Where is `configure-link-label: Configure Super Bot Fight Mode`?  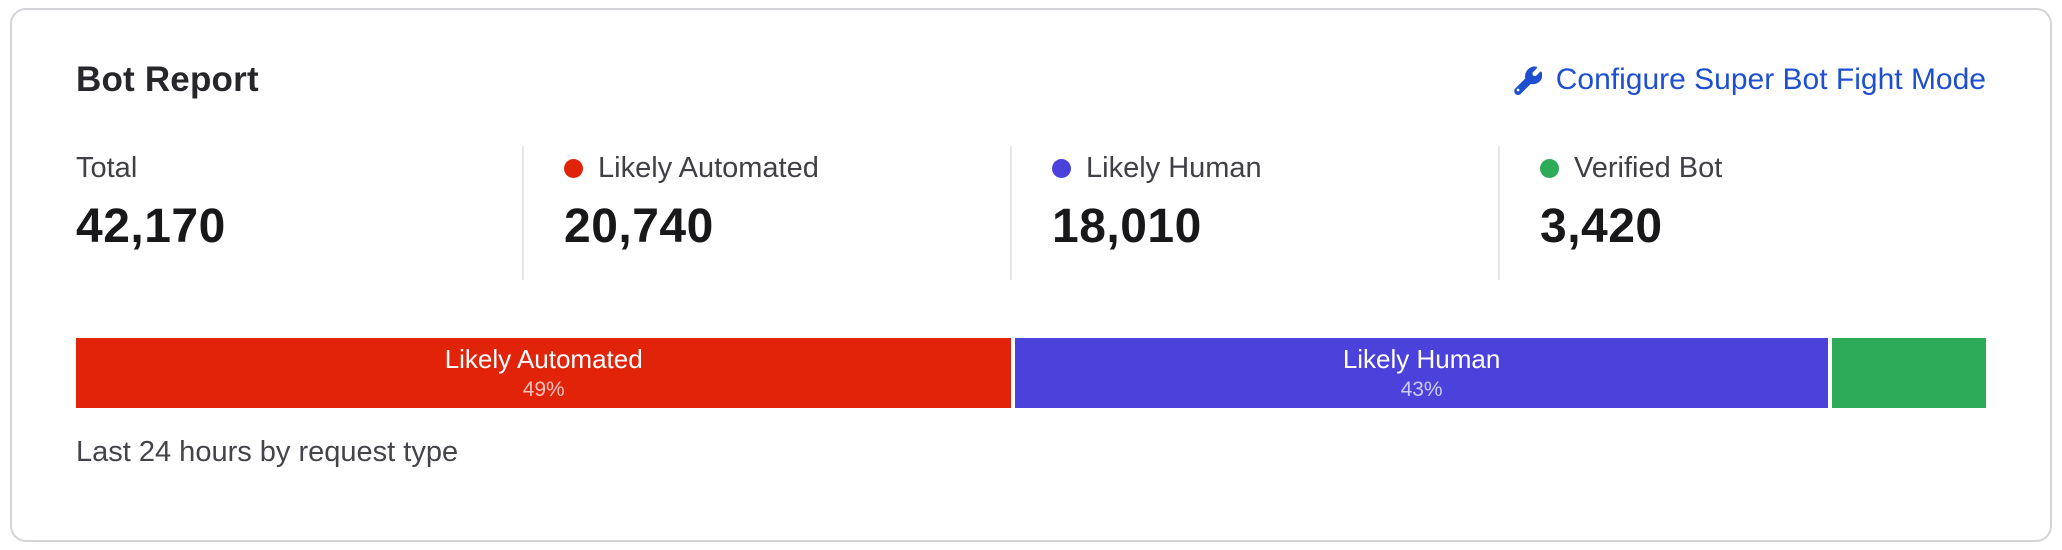 configure-link-label: Configure Super Bot Fight Mode is located at coordinates (1770, 79).